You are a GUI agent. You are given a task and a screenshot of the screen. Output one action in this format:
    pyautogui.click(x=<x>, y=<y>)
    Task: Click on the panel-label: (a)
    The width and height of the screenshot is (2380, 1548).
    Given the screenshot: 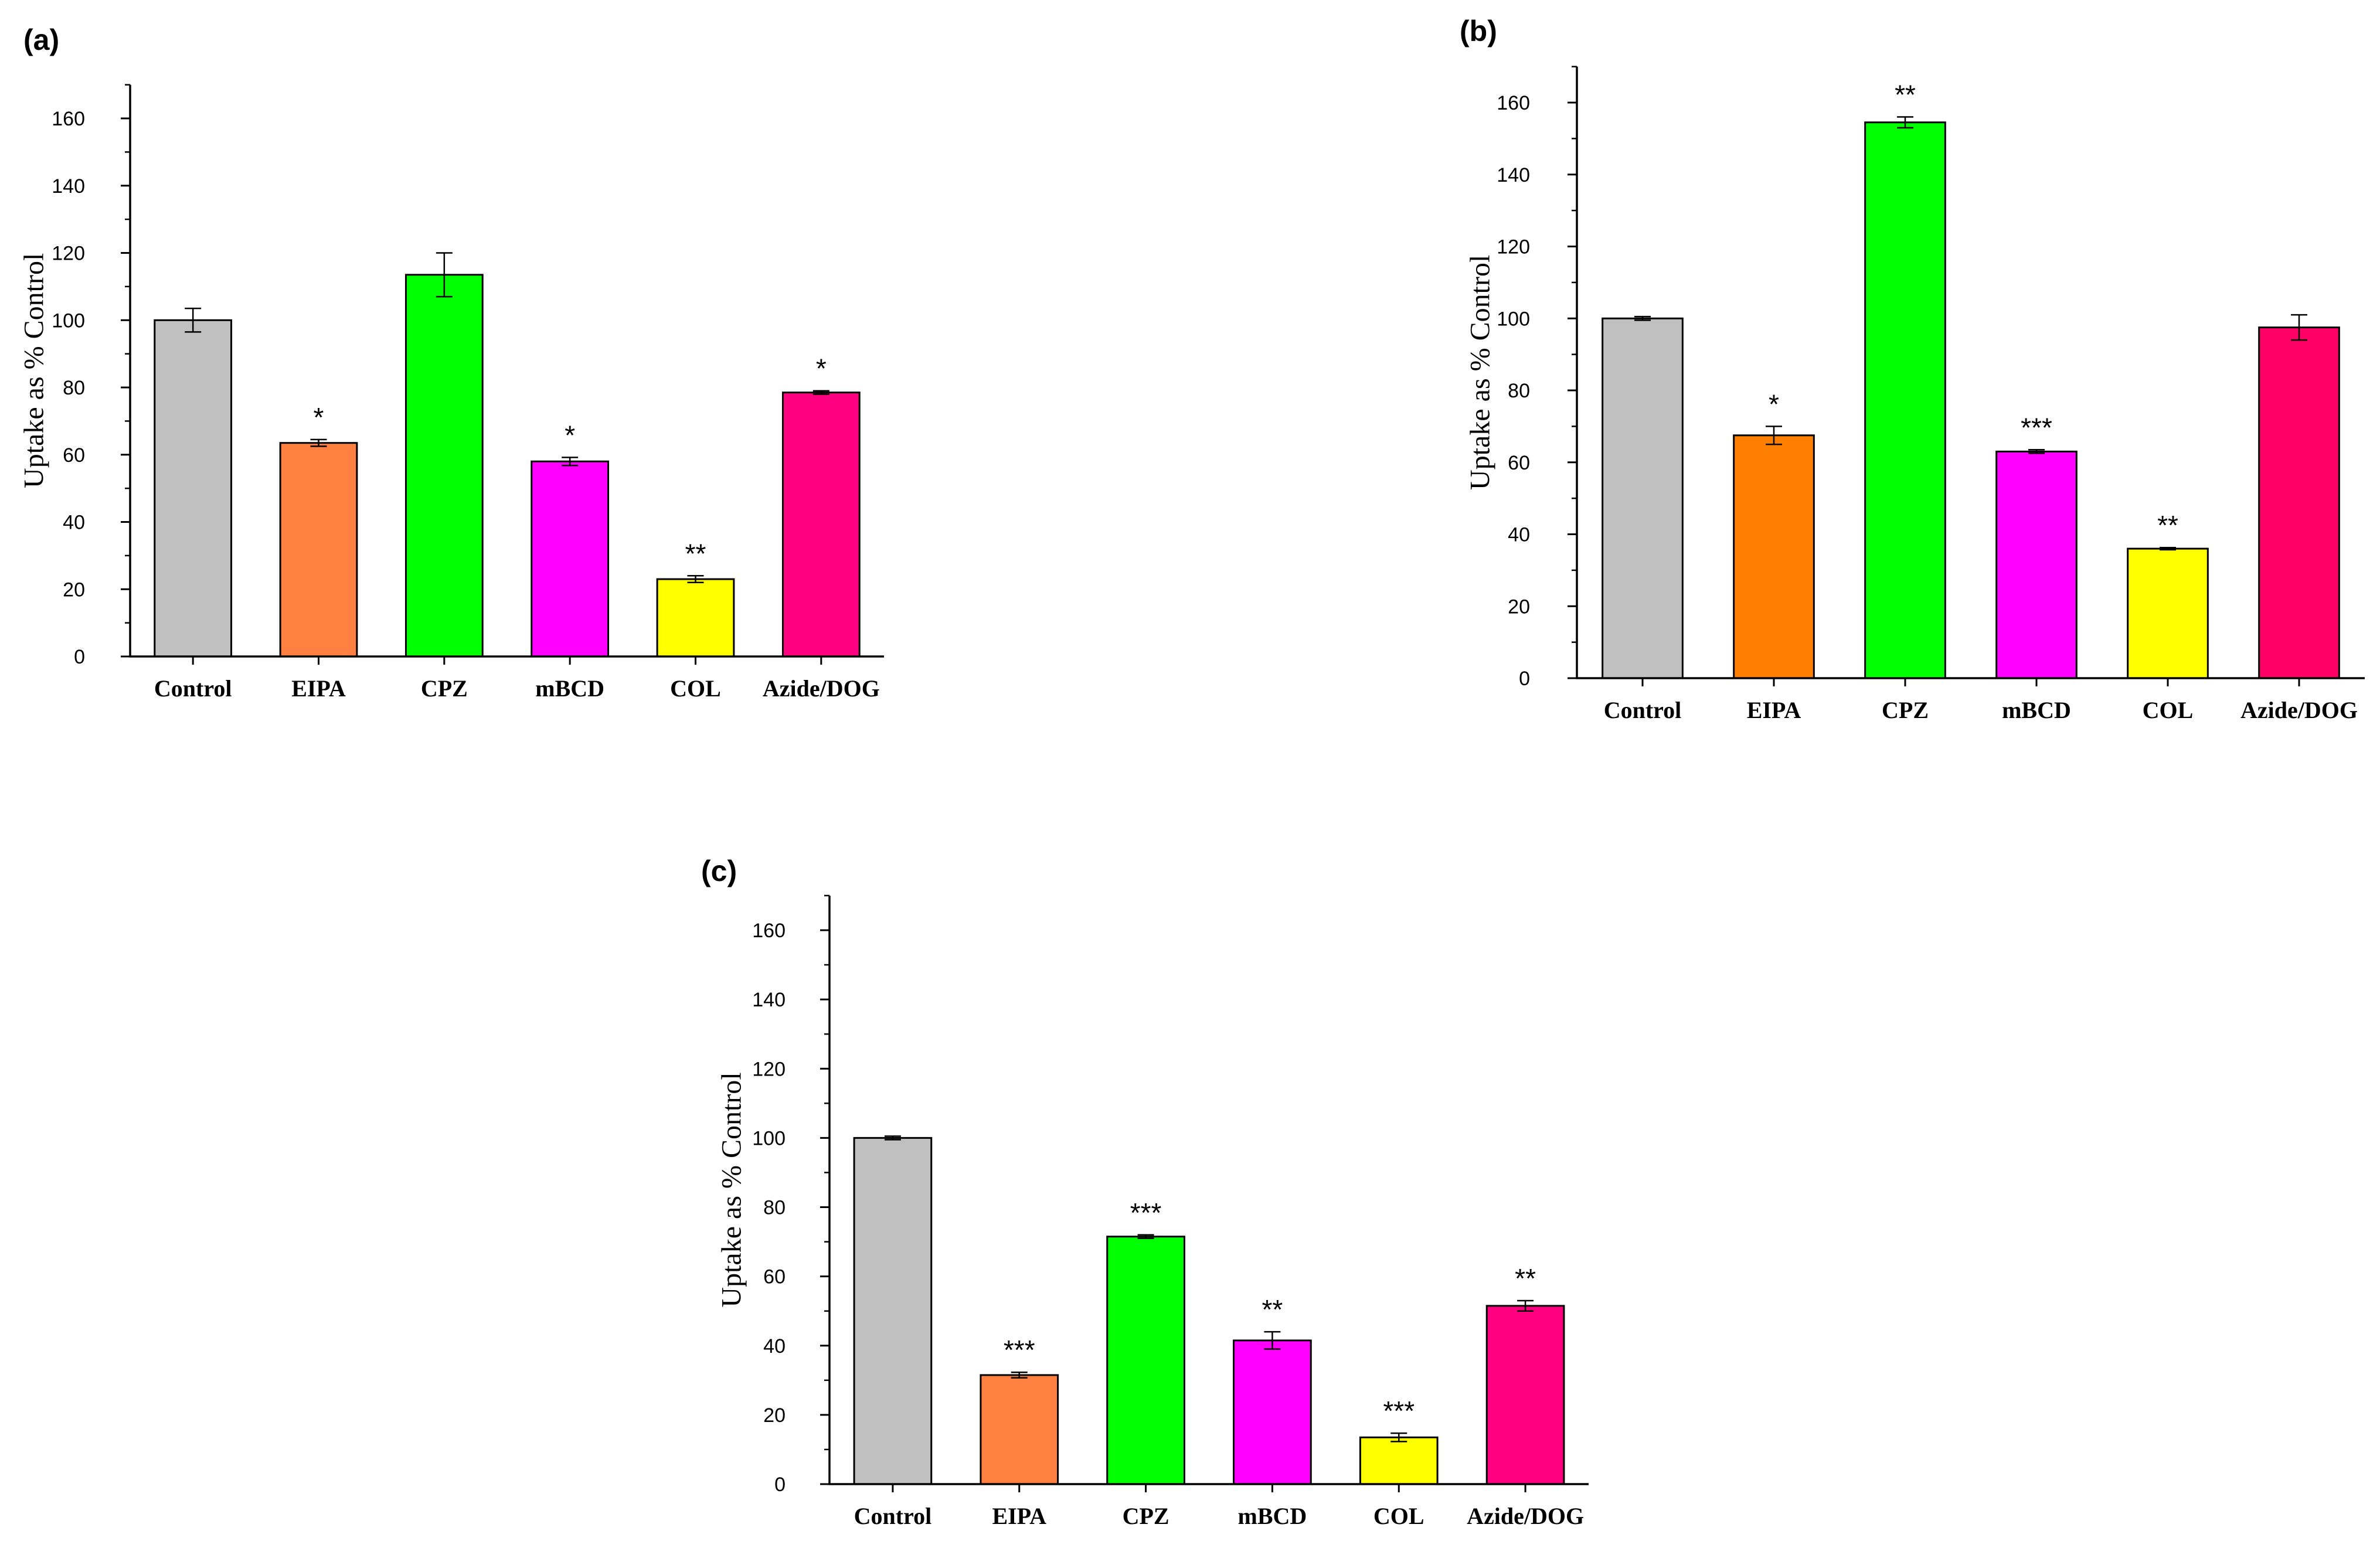 What is the action you would take?
    pyautogui.click(x=41, y=39)
    